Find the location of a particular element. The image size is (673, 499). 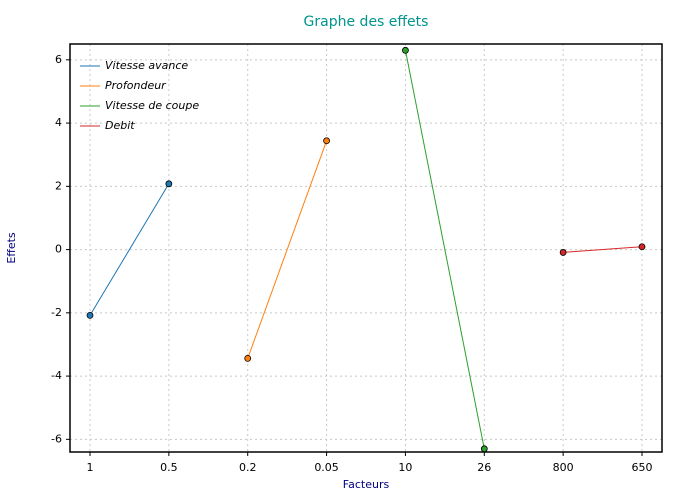

chart-title: Graphe des effets is located at coordinates (366, 22).